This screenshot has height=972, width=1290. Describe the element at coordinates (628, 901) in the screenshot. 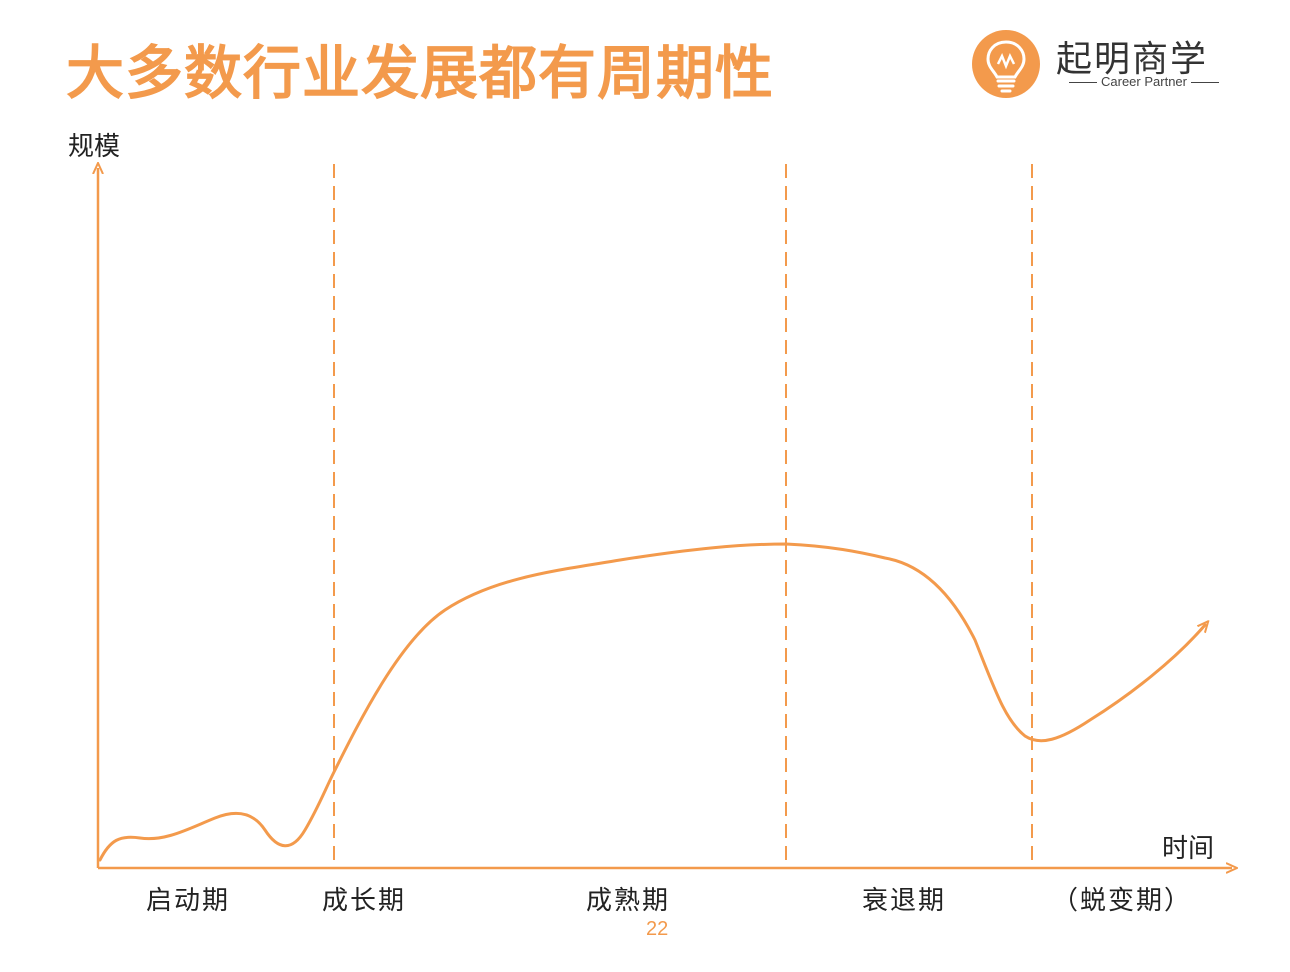

I see `phase-maturity: 成熟期` at that location.